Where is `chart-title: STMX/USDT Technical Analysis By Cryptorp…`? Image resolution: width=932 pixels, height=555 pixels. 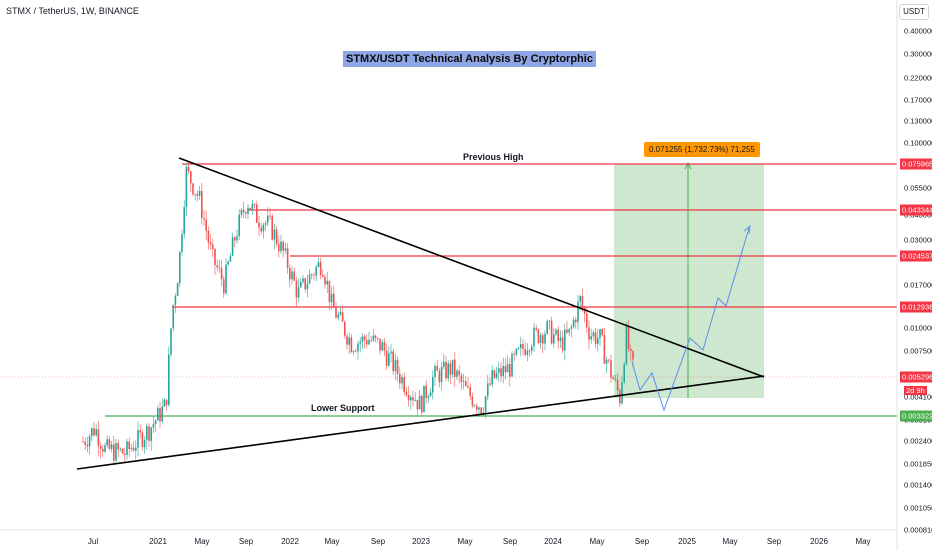
chart-title: STMX/USDT Technical Analysis By Cryptorp… is located at coordinates (469, 59).